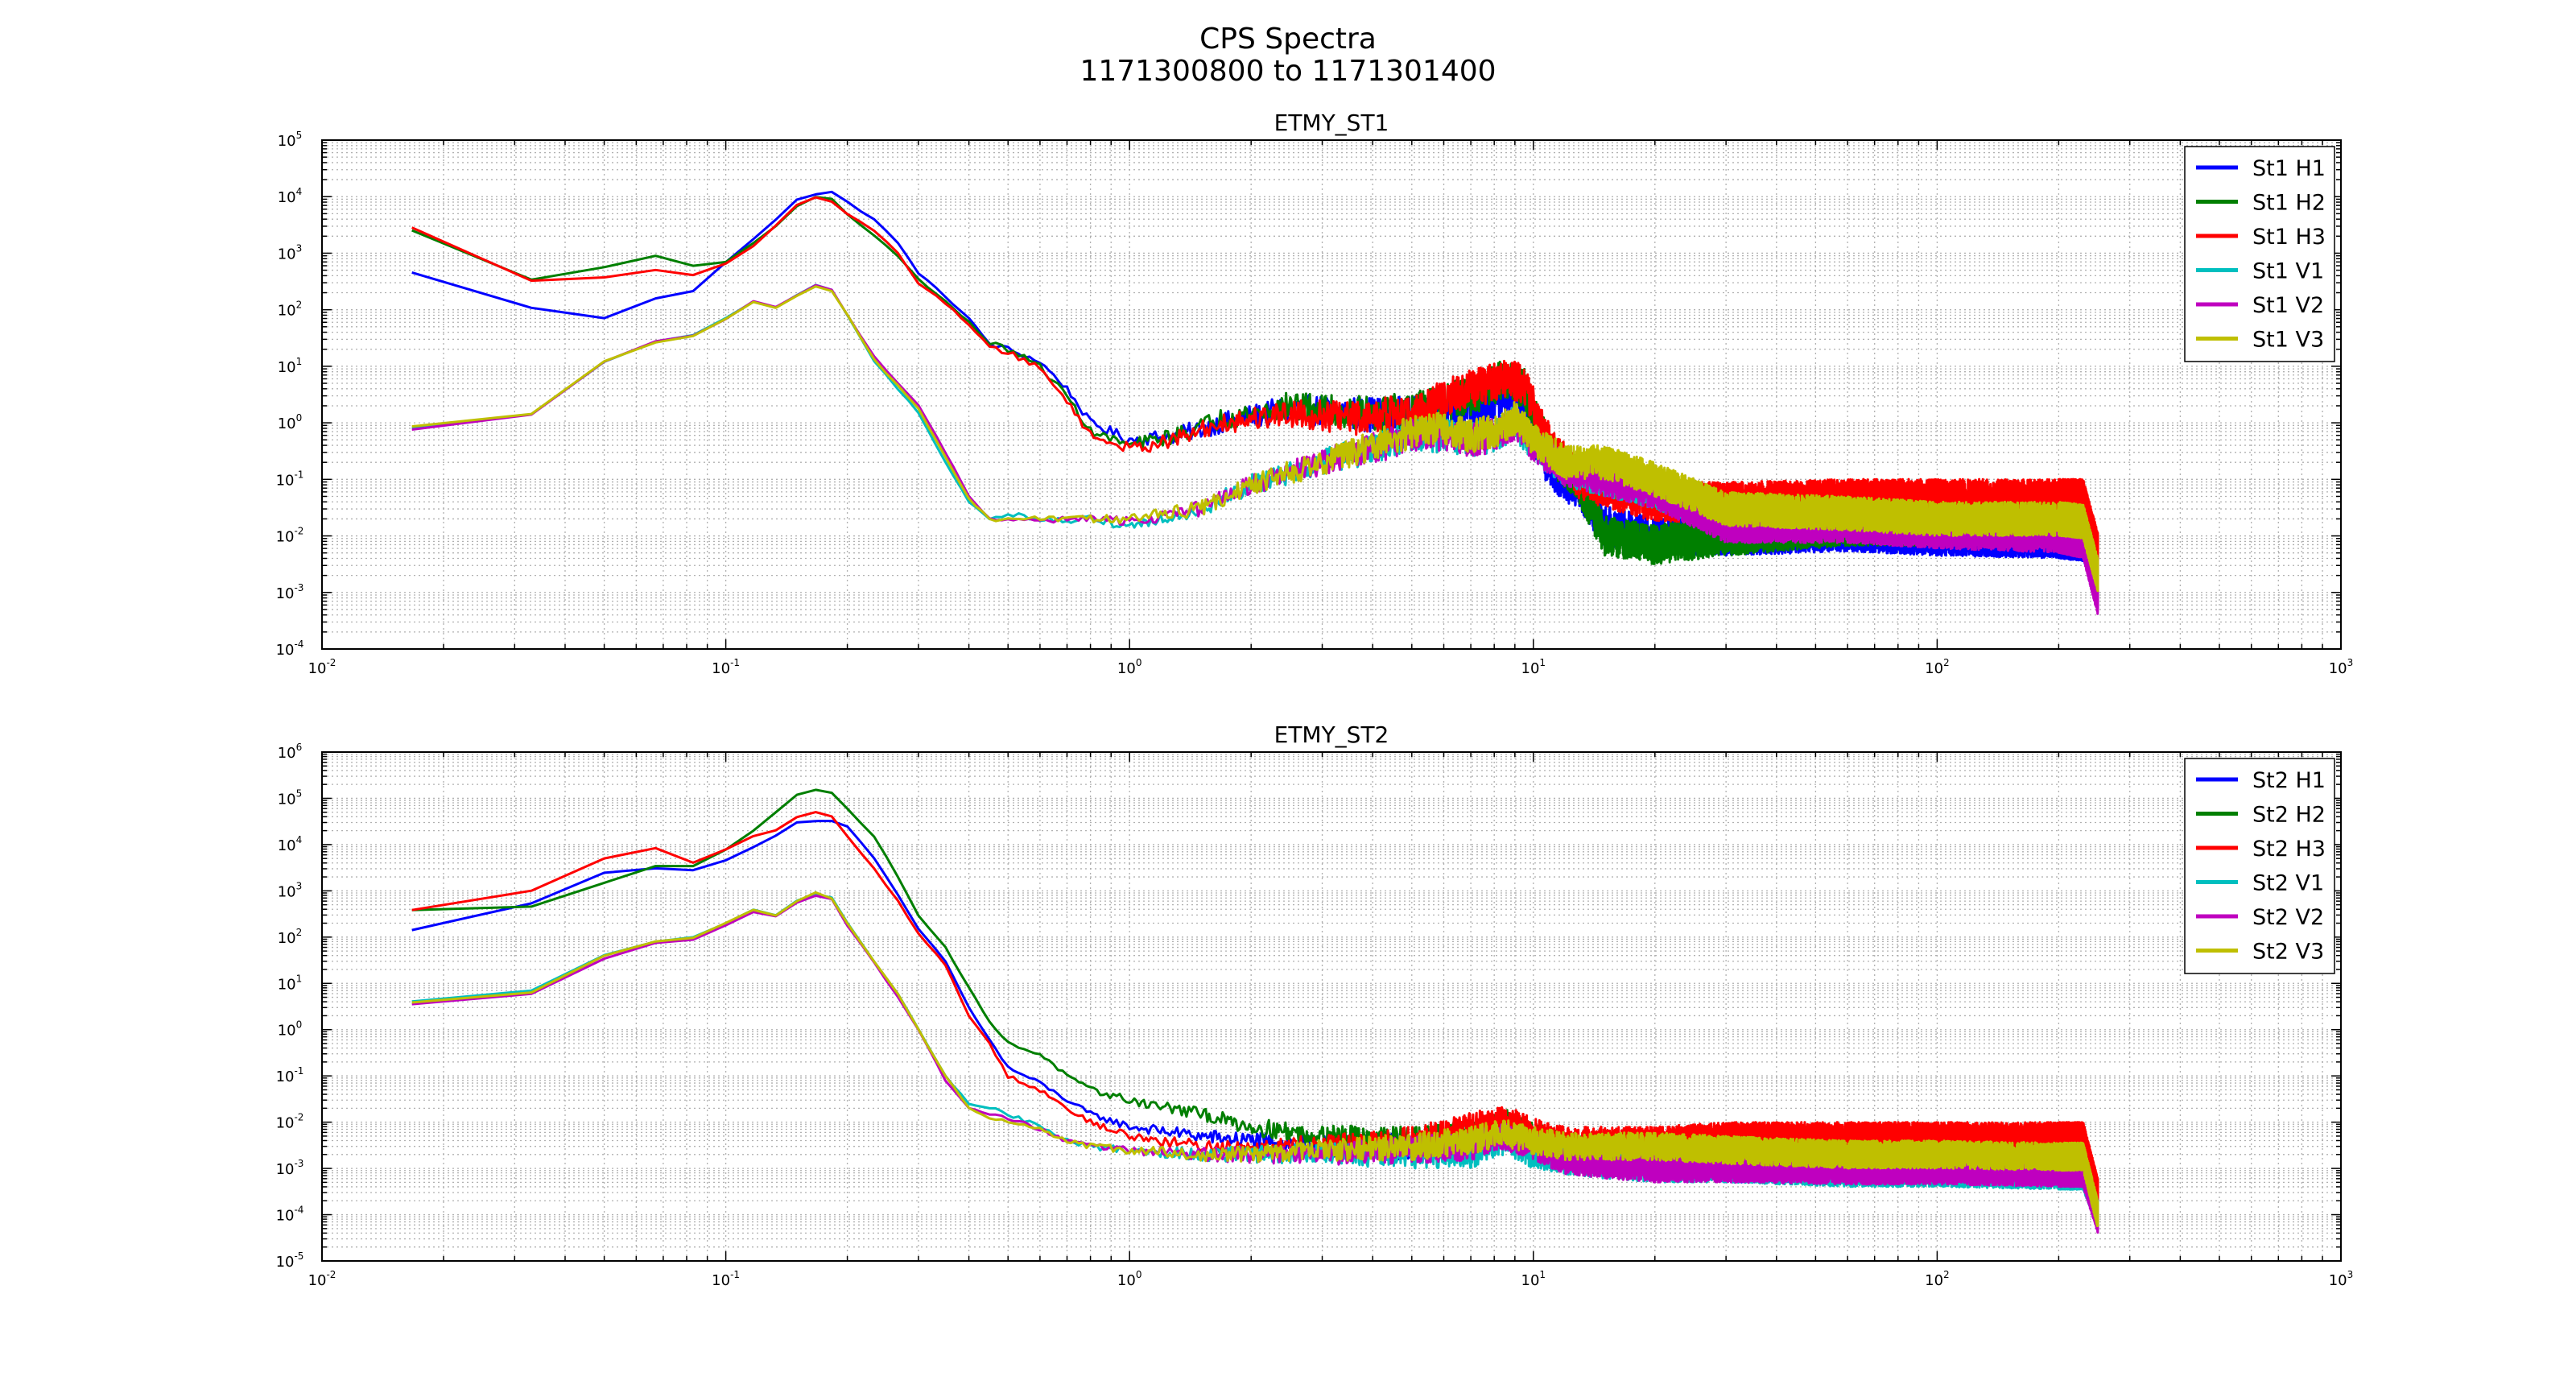 This screenshot has height=1393, width=2576. I want to click on y-tick-label-exp: -2, so click(298, 1117).